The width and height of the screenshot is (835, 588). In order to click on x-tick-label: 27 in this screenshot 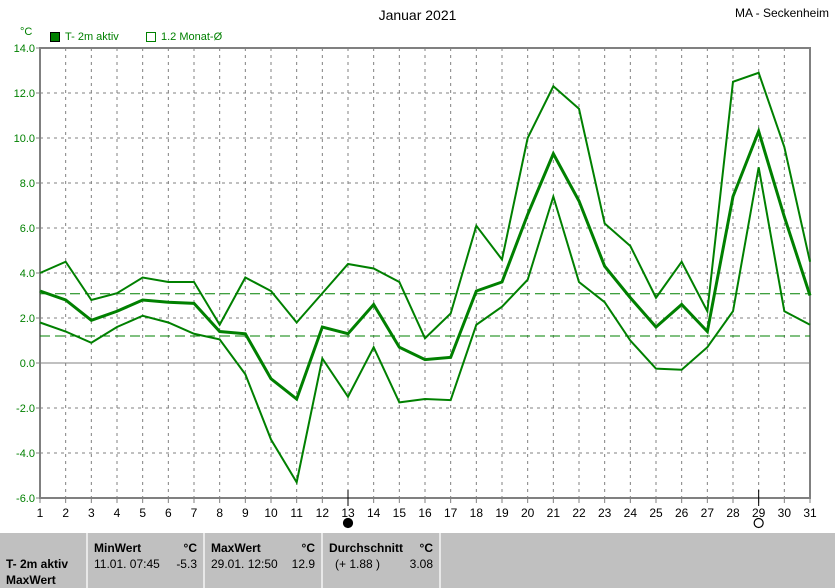, I will do `click(708, 513)`.